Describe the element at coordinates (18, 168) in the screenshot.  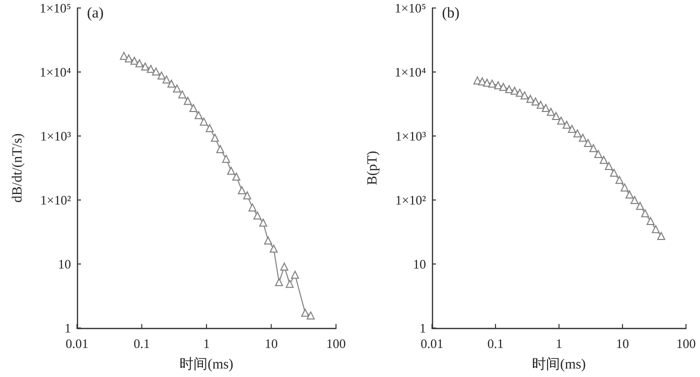
I see `y-axis-title: dB/dt/(nT/s)` at that location.